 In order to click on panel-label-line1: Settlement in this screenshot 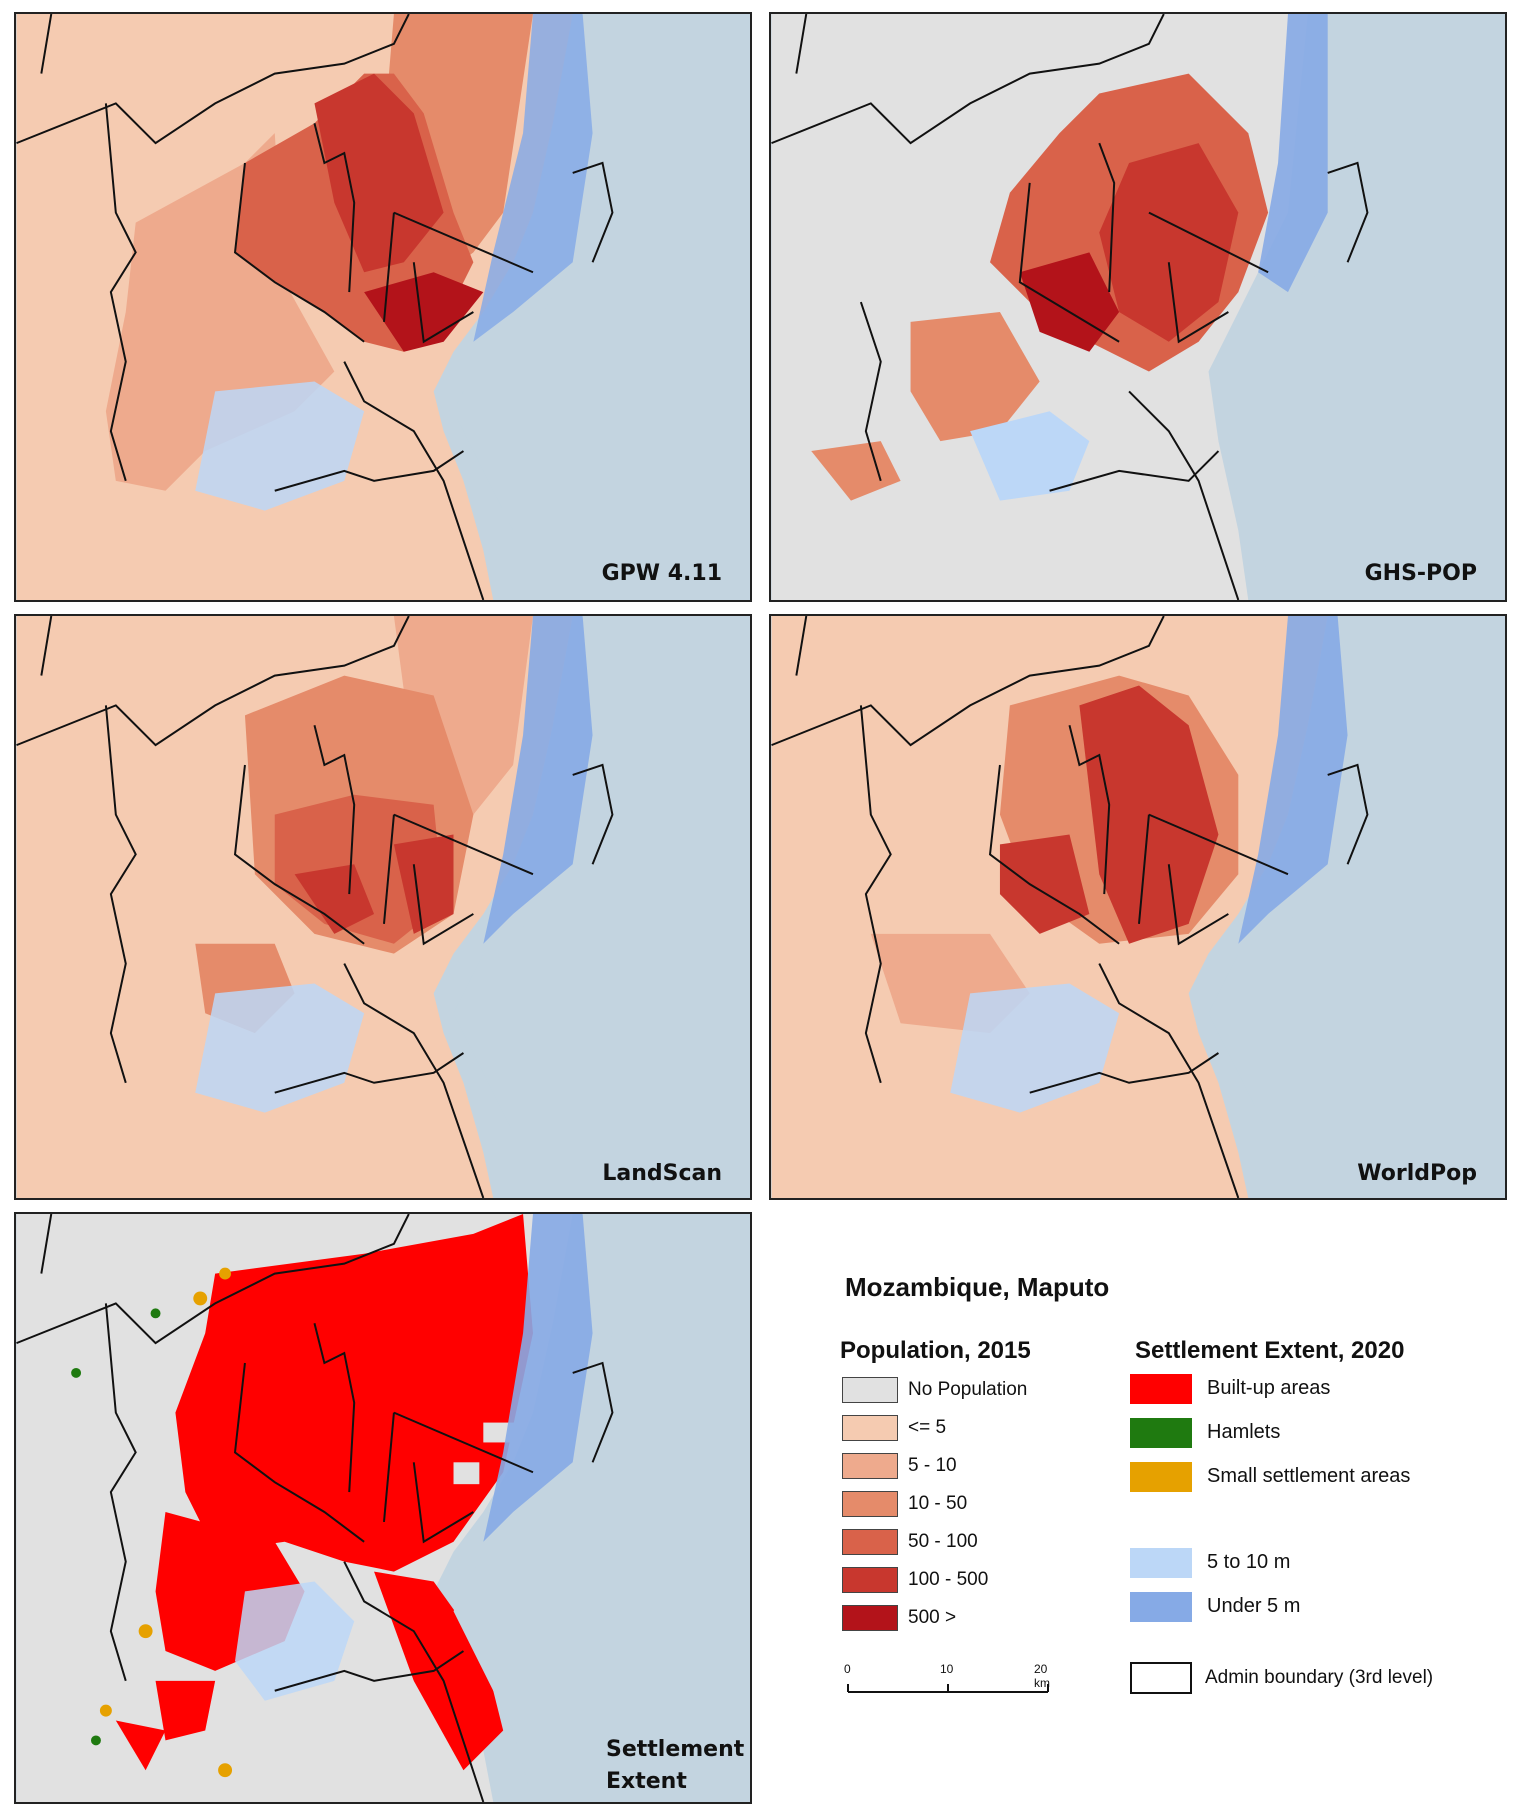, I will do `click(675, 1749)`.